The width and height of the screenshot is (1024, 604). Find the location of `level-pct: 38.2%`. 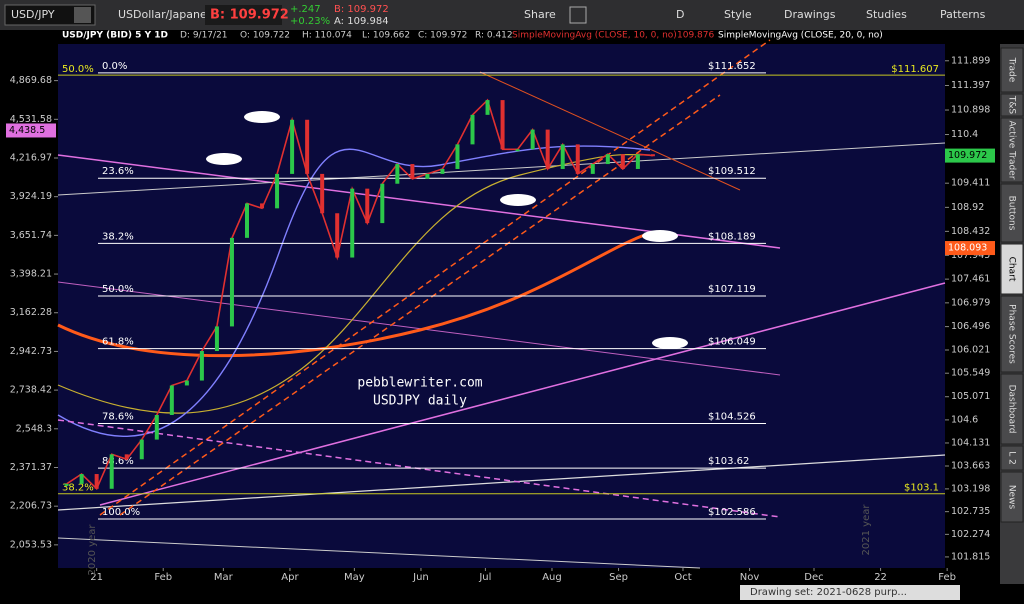

level-pct: 38.2% is located at coordinates (78, 488).